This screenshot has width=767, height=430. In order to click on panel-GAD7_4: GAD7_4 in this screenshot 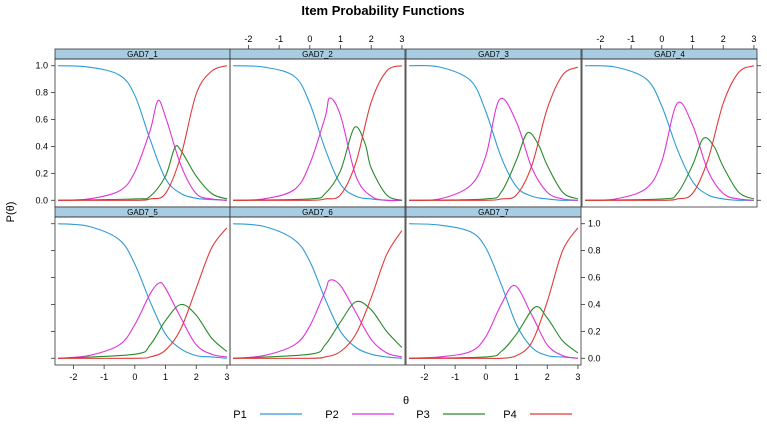, I will do `click(669, 128)`.